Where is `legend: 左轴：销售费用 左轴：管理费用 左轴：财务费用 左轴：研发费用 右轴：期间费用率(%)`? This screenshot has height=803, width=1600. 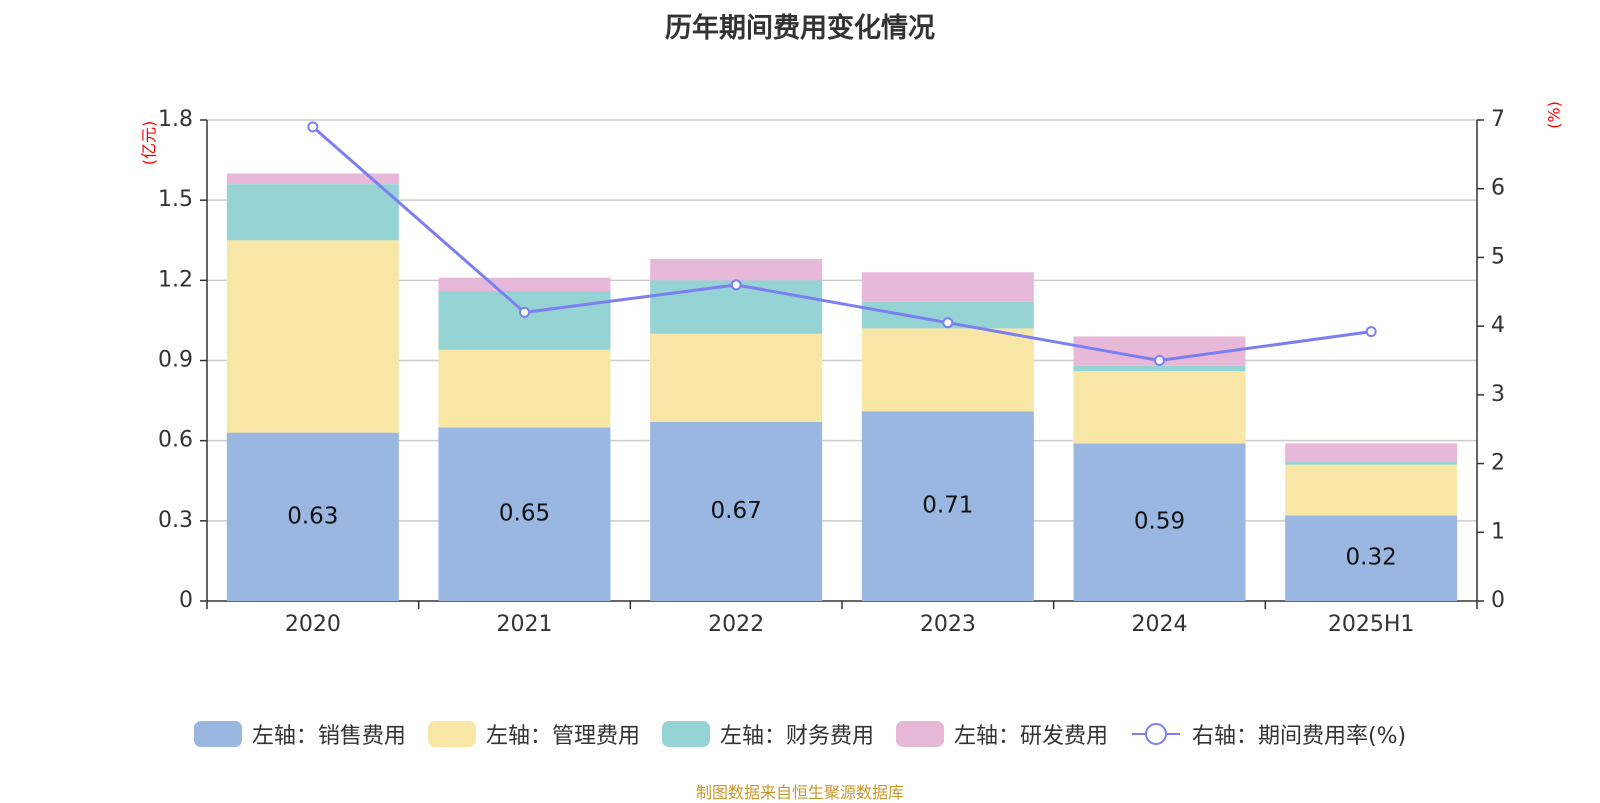 legend: 左轴：销售费用 左轴：管理费用 左轴：财务费用 左轴：研发费用 右轴：期间费用率(%) is located at coordinates (800, 734).